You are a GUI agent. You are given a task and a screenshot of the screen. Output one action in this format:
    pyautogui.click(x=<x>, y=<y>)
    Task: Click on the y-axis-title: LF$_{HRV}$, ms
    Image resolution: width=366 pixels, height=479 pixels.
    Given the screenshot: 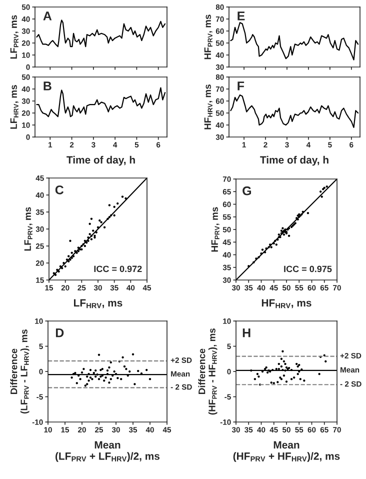 What is the action you would take?
    pyautogui.click(x=14, y=107)
    